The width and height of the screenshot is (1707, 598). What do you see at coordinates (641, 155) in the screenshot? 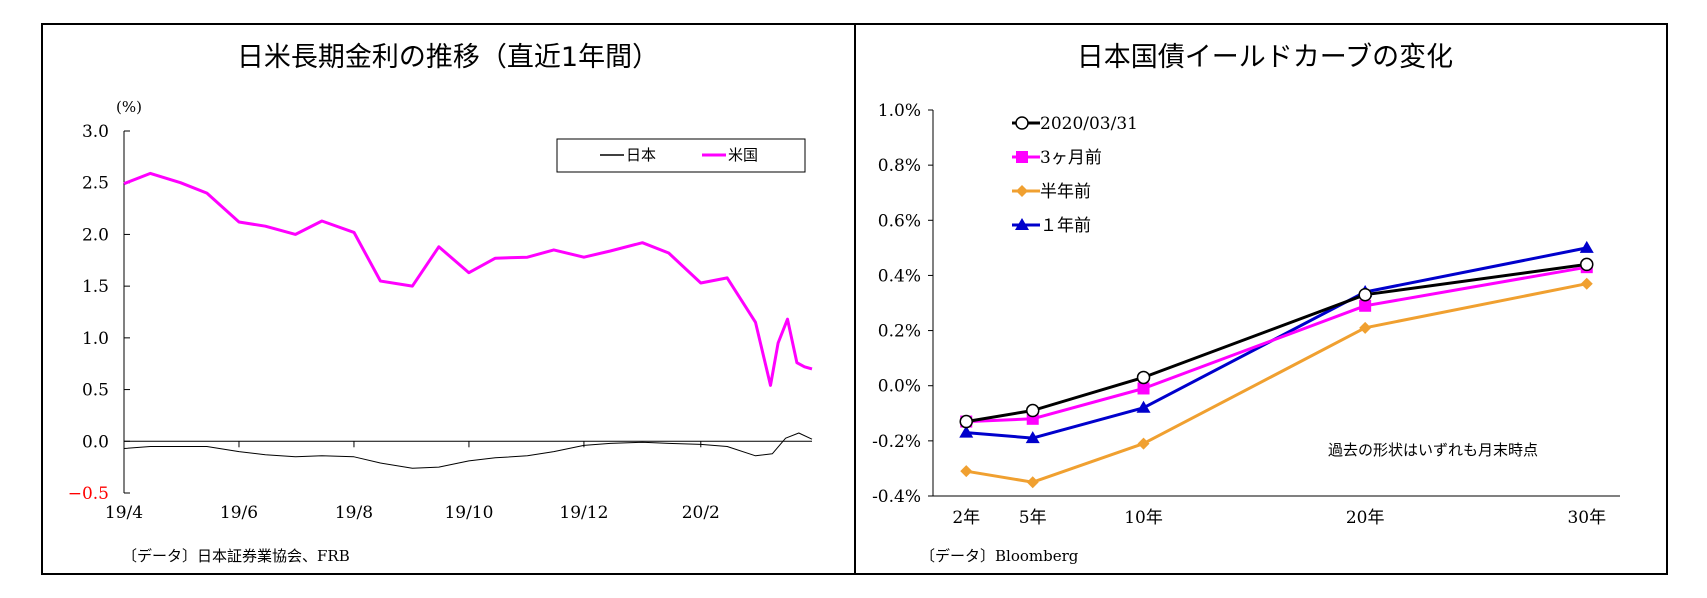
I see `legend-label-japan: 日本` at bounding box center [641, 155].